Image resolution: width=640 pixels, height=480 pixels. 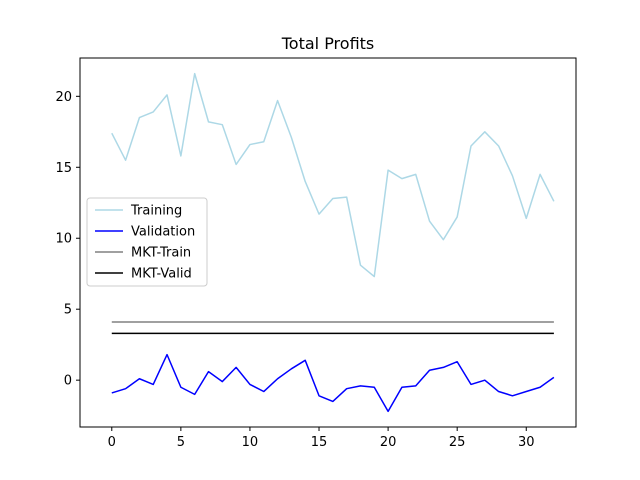 What do you see at coordinates (163, 232) in the screenshot?
I see `legend-label: Validation` at bounding box center [163, 232].